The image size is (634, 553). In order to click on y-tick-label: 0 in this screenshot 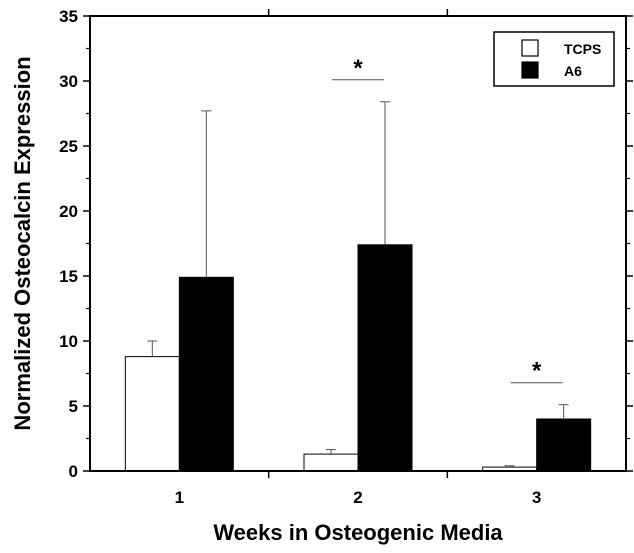, I will do `click(73, 471)`.